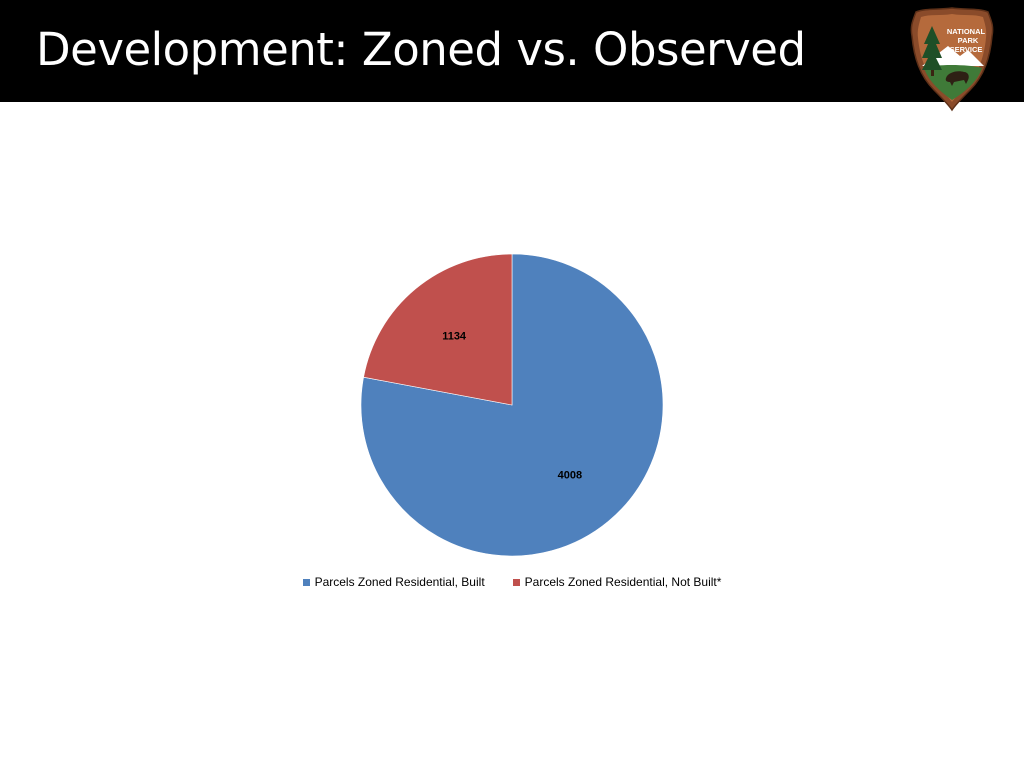 This screenshot has height=768, width=1024. I want to click on legend-item-2: Parcels Zoned Residential, Not Built*, so click(617, 582).